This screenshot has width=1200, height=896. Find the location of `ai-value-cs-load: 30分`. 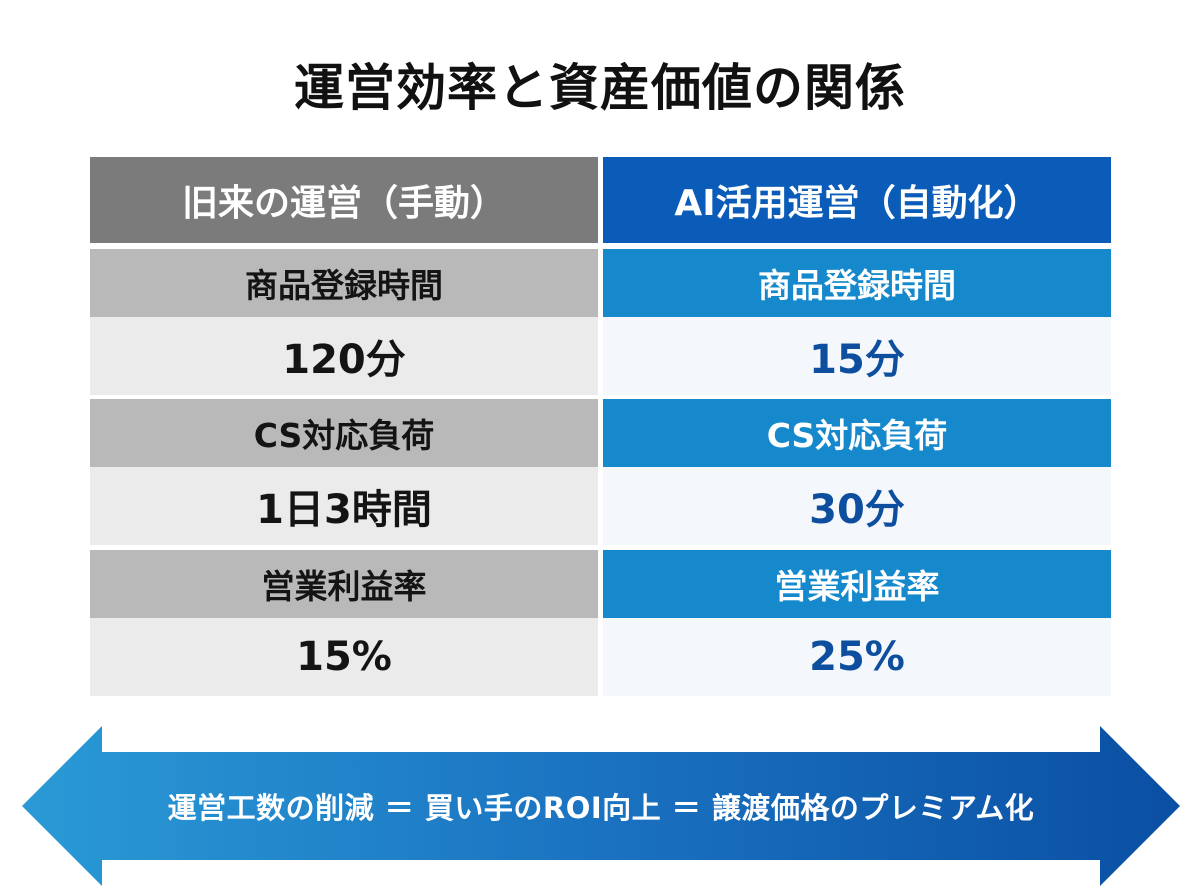

ai-value-cs-load: 30分 is located at coordinates (857, 506).